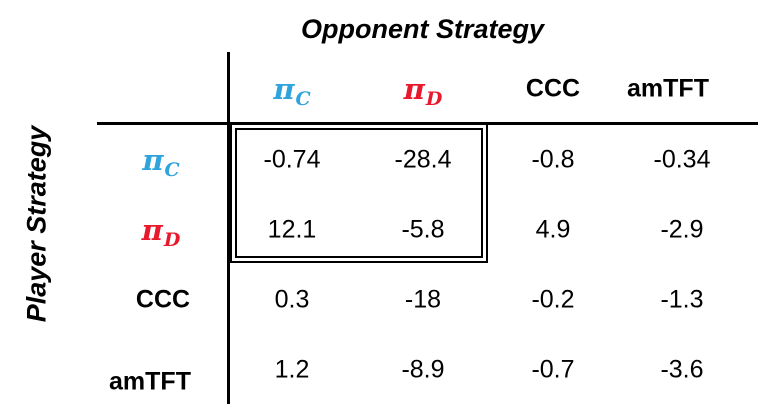 Image resolution: width=758 pixels, height=412 pixels. I want to click on matrix-cell: -18, so click(423, 299).